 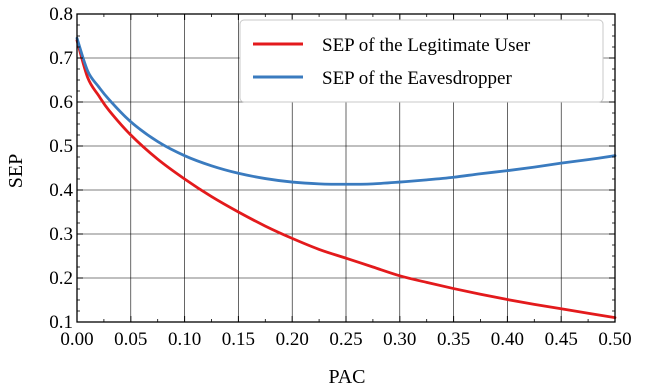 I want to click on y-tick-label: 0.2, so click(x=61, y=278).